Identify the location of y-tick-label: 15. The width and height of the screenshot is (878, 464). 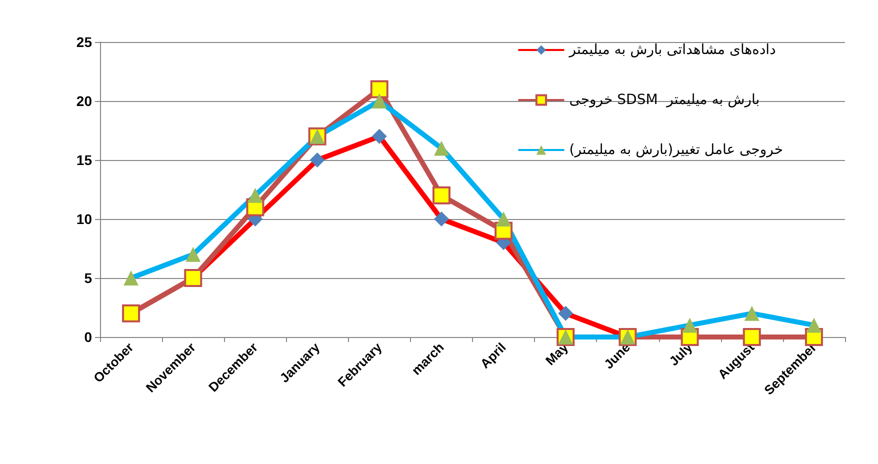
(84, 160).